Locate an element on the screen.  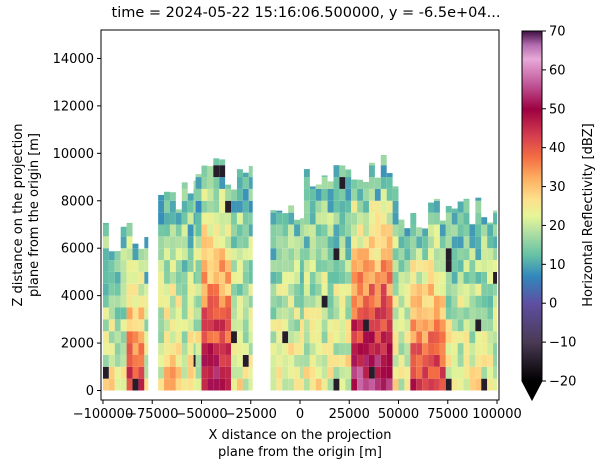
colorbar-tick-label: 40 is located at coordinates (557, 148).